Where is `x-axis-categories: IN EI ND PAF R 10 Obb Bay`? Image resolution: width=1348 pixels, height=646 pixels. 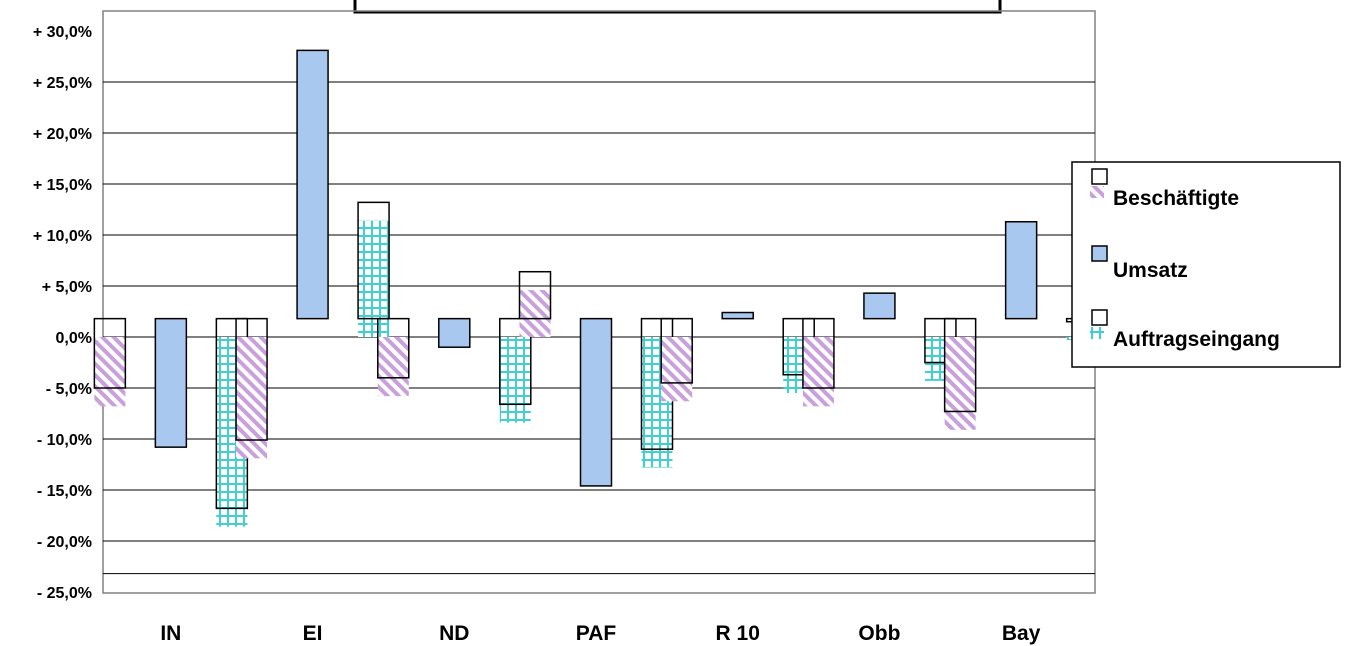
x-axis-categories: IN EI ND PAF R 10 Obb Bay is located at coordinates (600, 633).